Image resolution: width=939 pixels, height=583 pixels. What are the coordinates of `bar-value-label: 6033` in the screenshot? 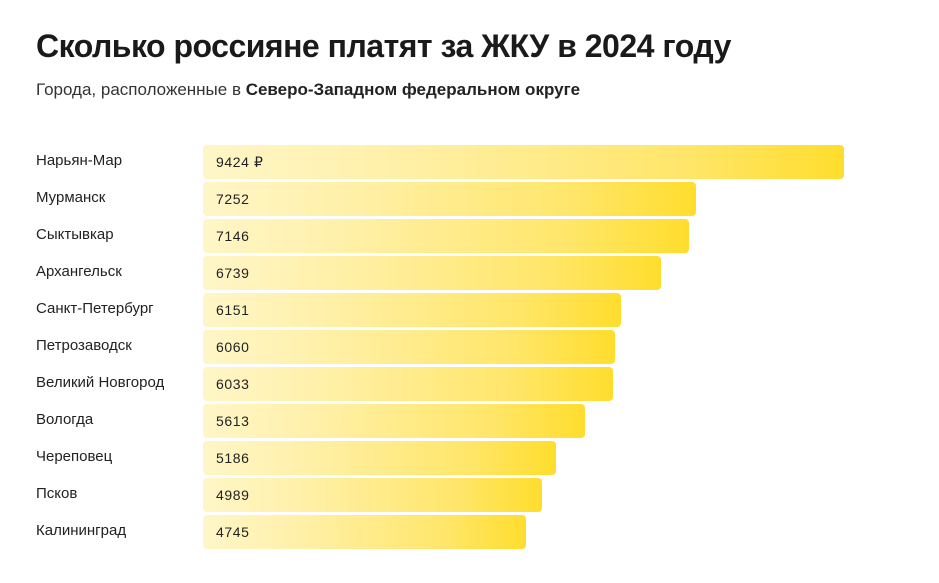 It's located at (233, 384).